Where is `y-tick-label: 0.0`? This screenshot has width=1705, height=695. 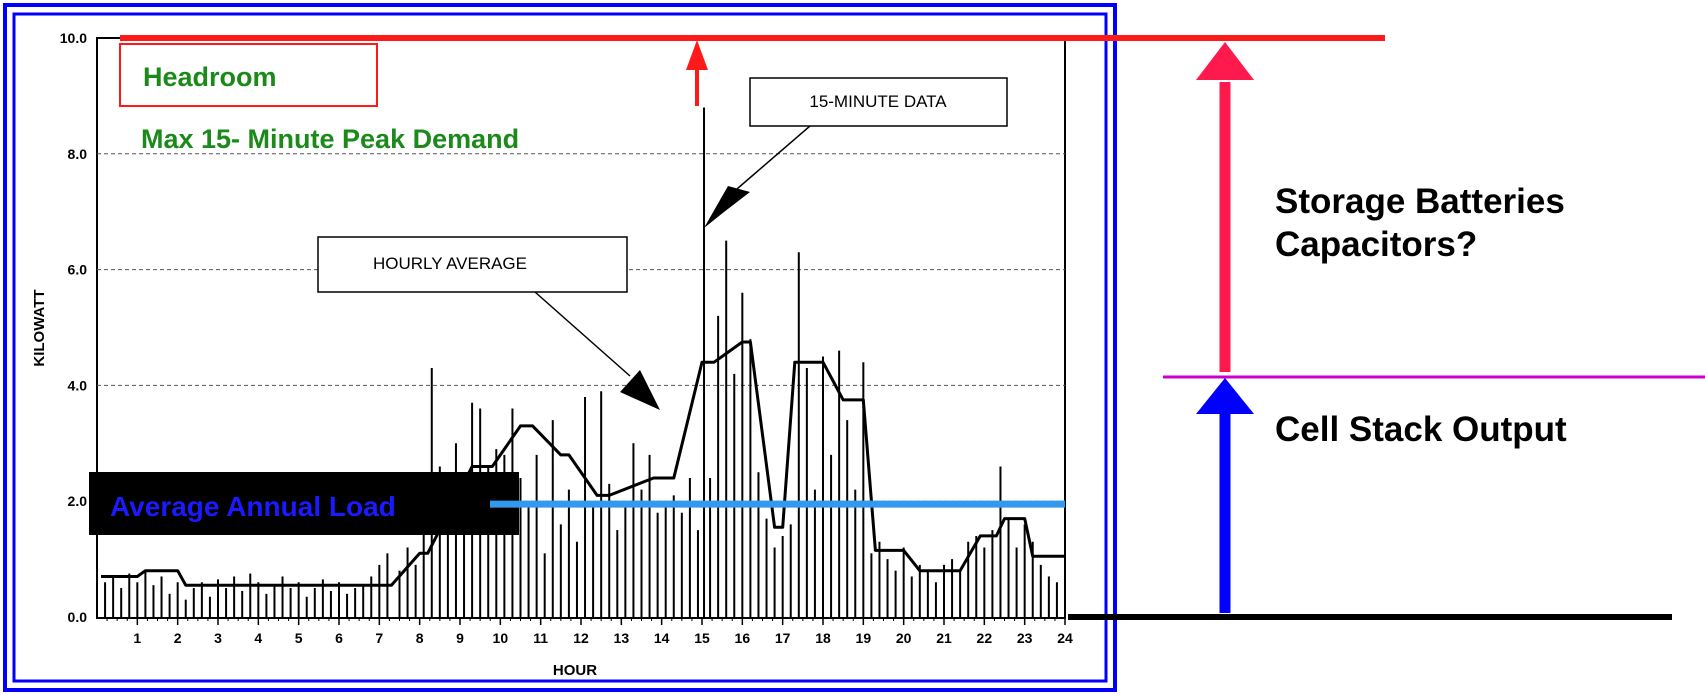
y-tick-label: 0.0 is located at coordinates (78, 617).